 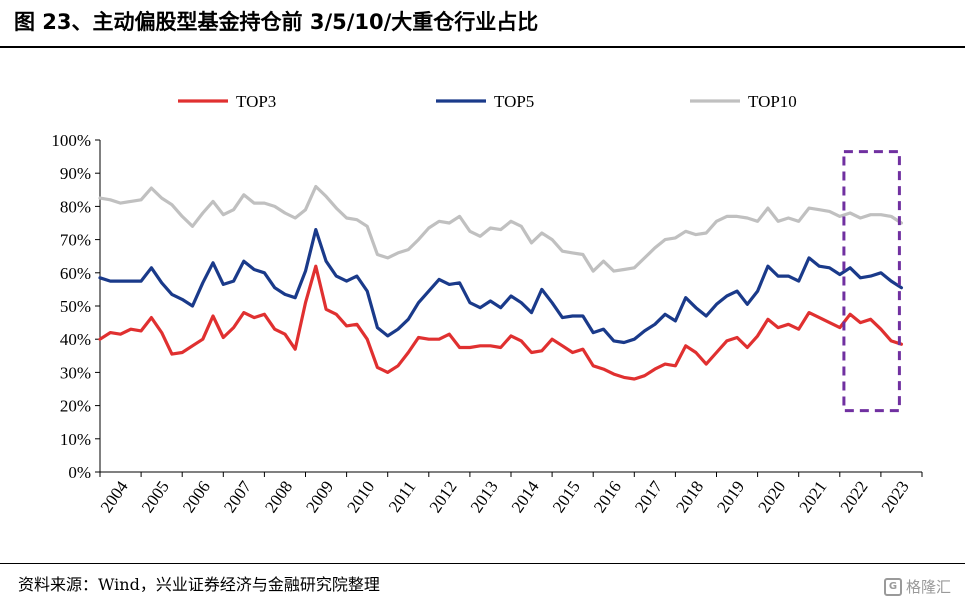 What do you see at coordinates (928, 587) in the screenshot?
I see `watermark-text: 格隆汇` at bounding box center [928, 587].